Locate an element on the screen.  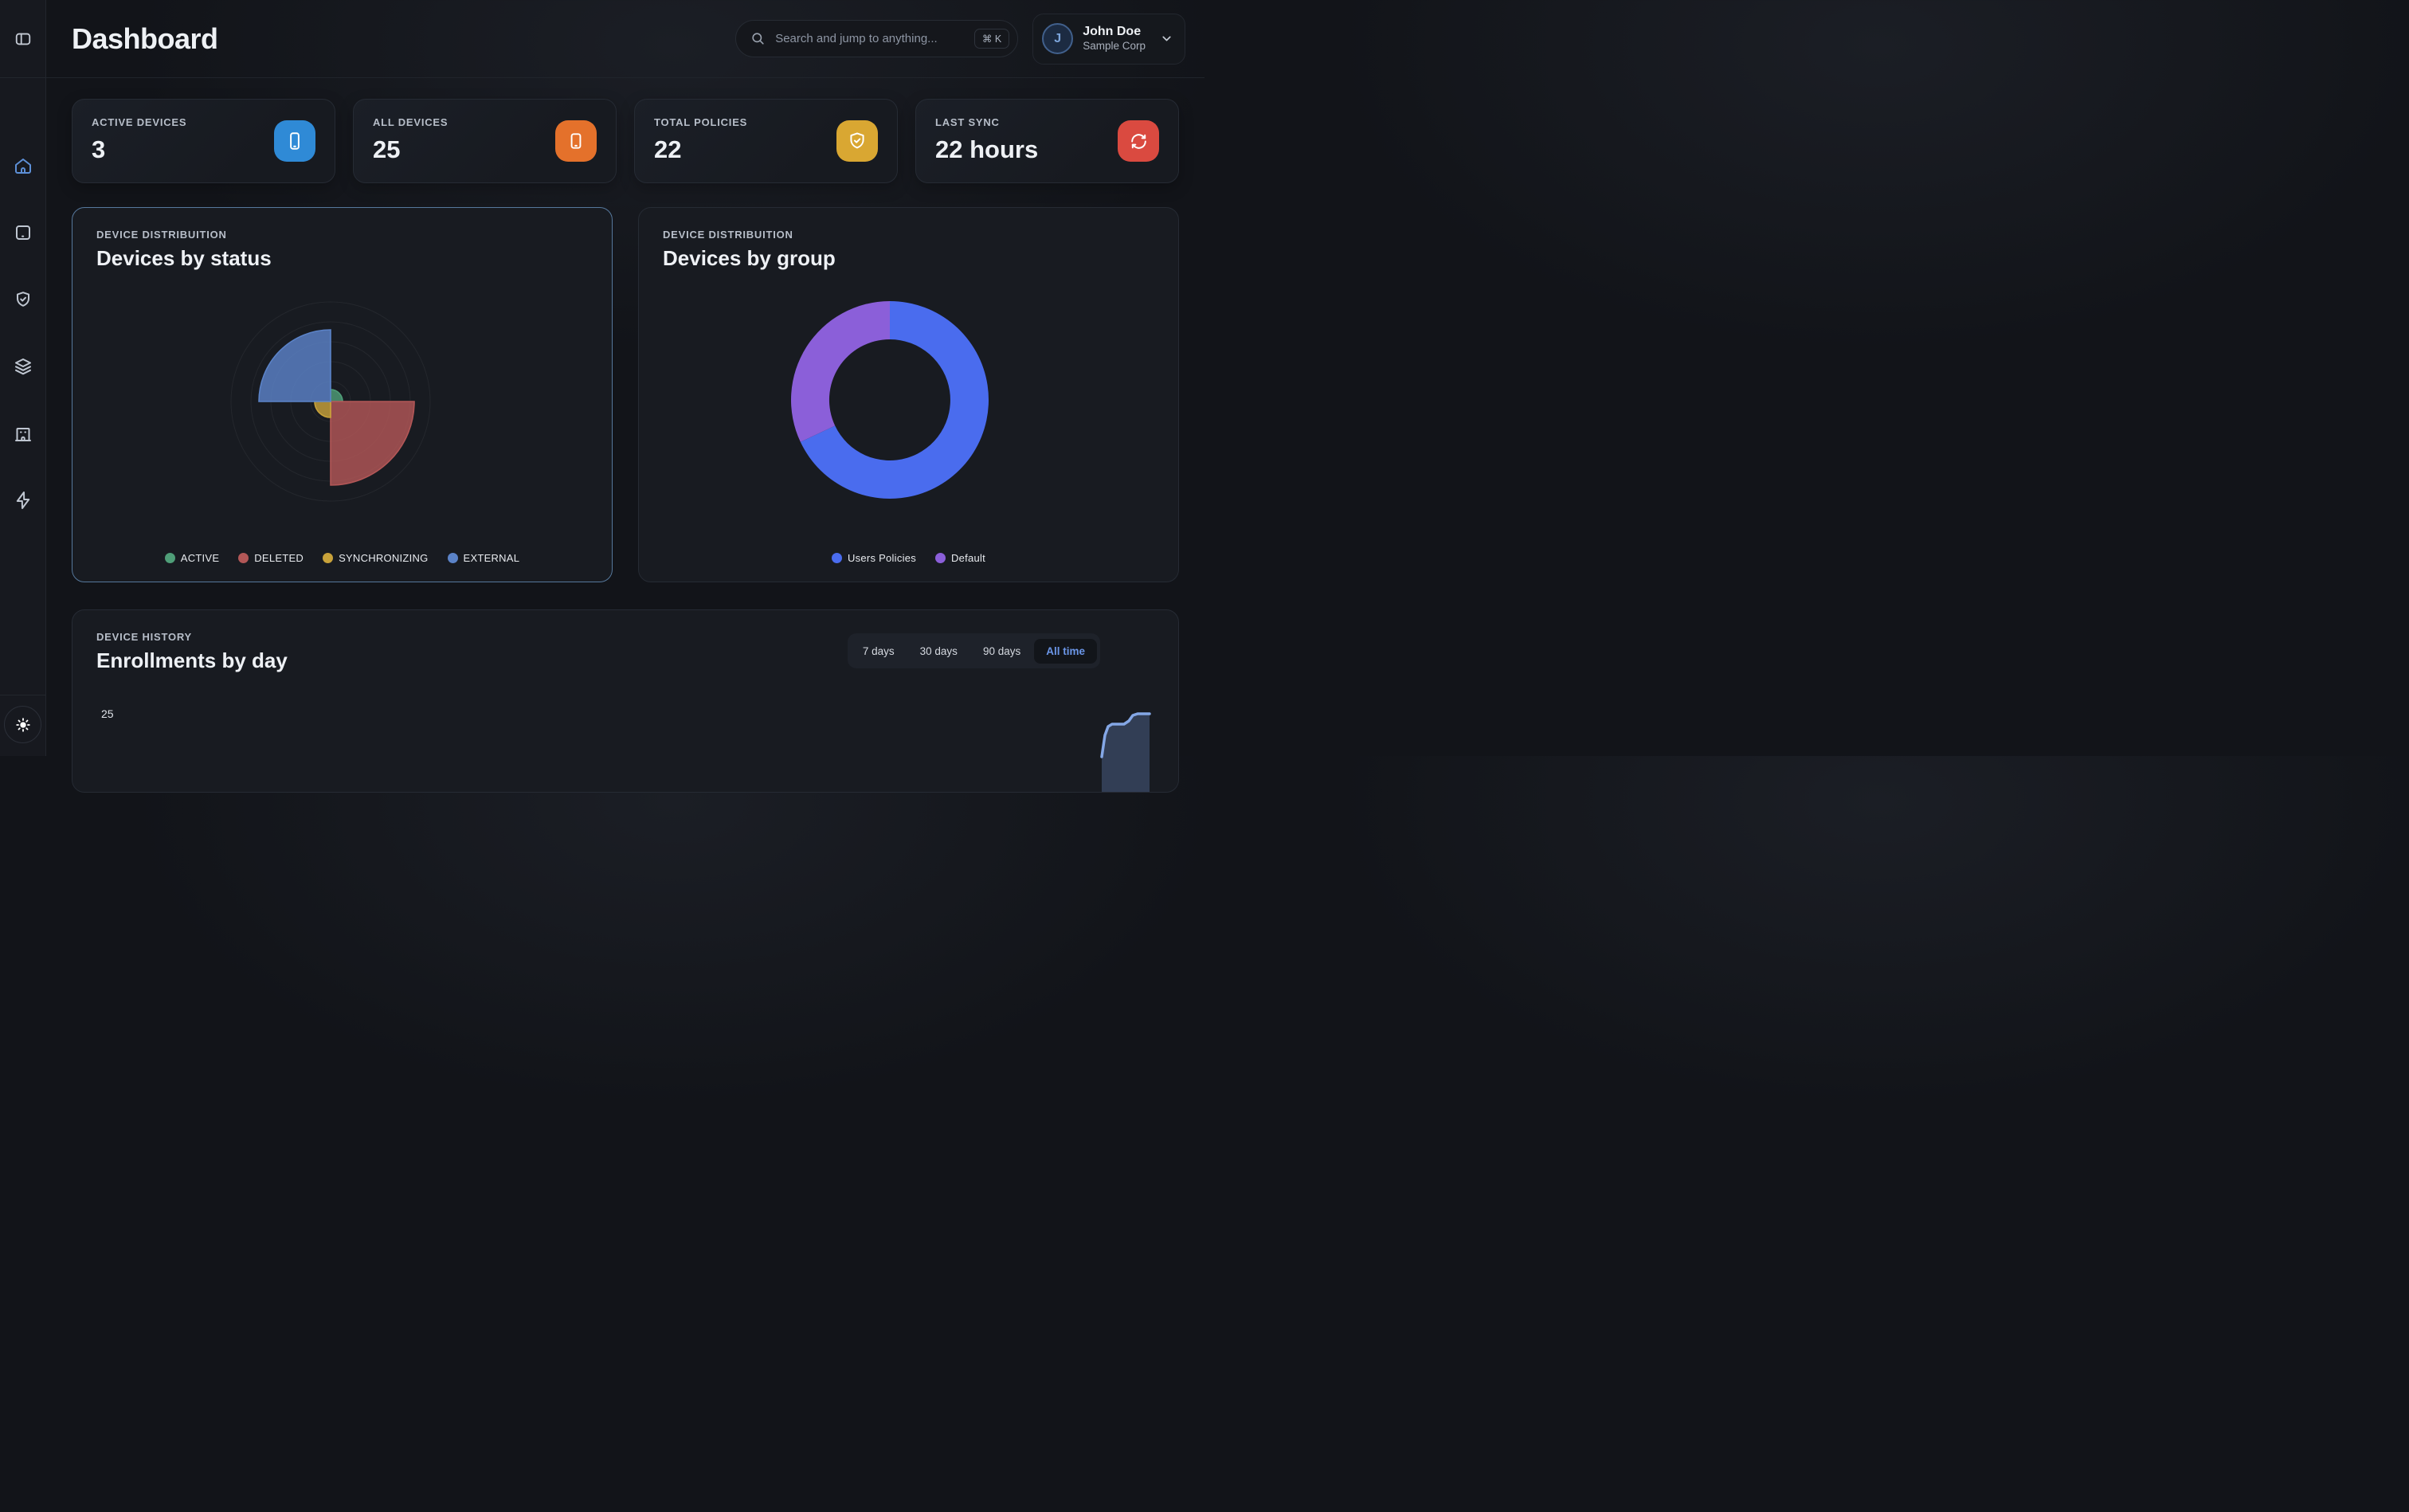
tablet-icon is located at coordinates (22, 233).